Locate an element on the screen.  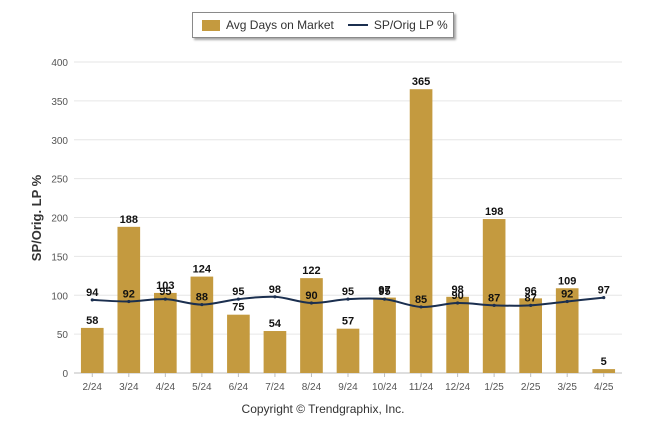
bar-value-label: 58 is located at coordinates (92, 321).